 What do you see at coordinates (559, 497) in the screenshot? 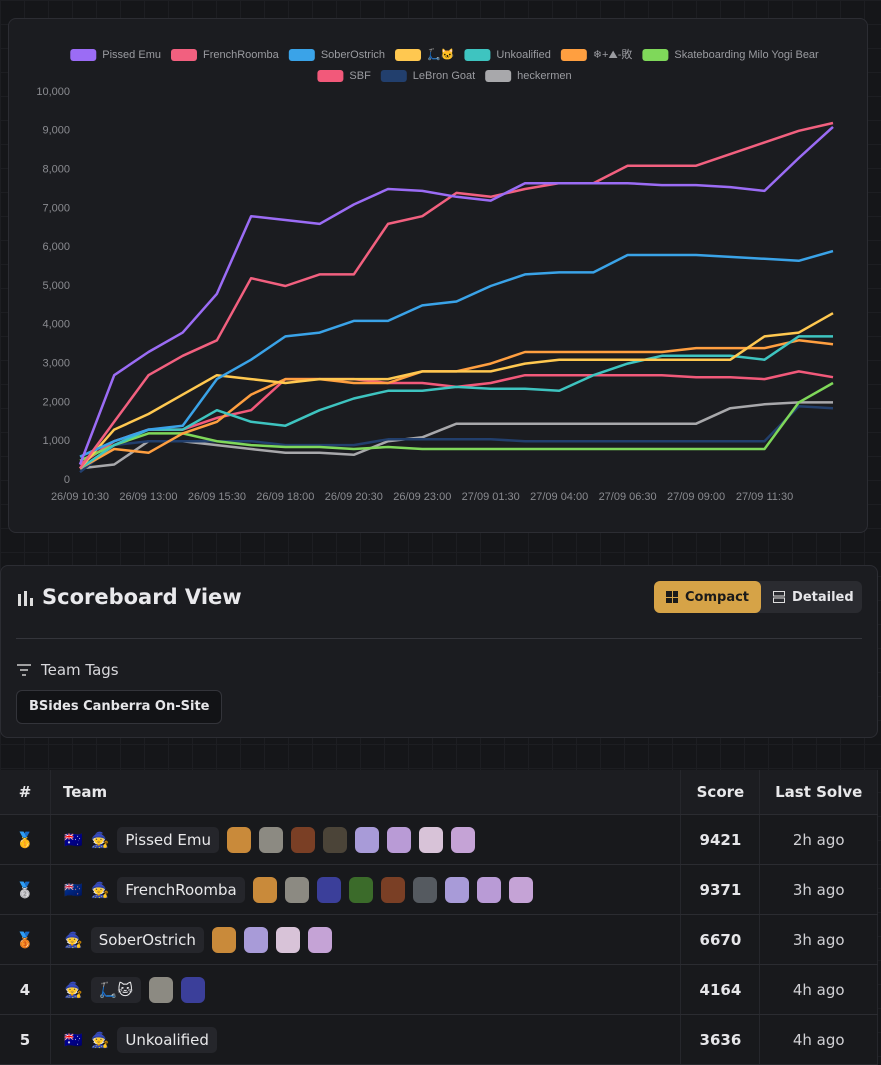
I see `x-tick-label: 27/09 04:00` at bounding box center [559, 497].